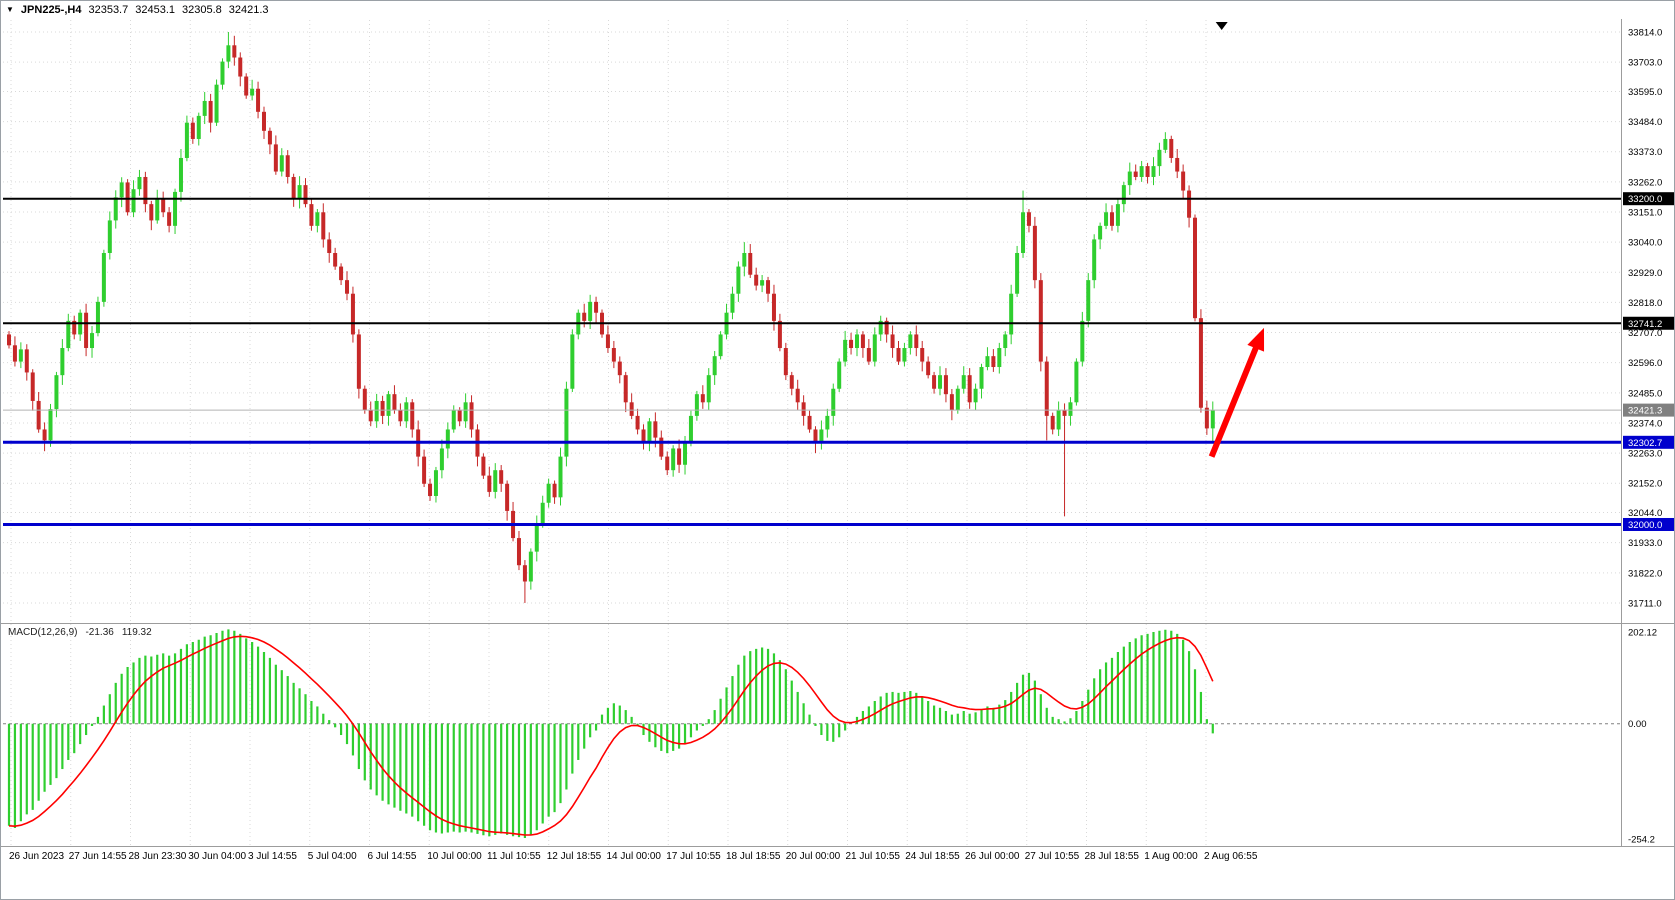 The height and width of the screenshot is (900, 1675). What do you see at coordinates (1637, 724) in the screenshot?
I see `macd-tick-label: 0.00` at bounding box center [1637, 724].